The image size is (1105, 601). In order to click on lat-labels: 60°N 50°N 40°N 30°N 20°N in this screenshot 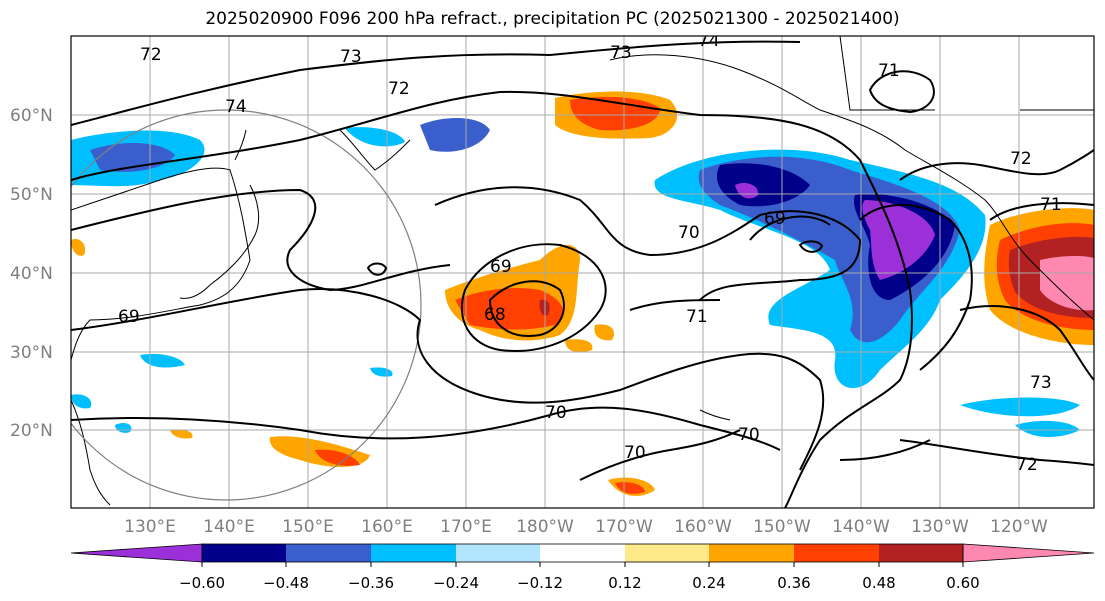, I will do `click(31, 273)`.